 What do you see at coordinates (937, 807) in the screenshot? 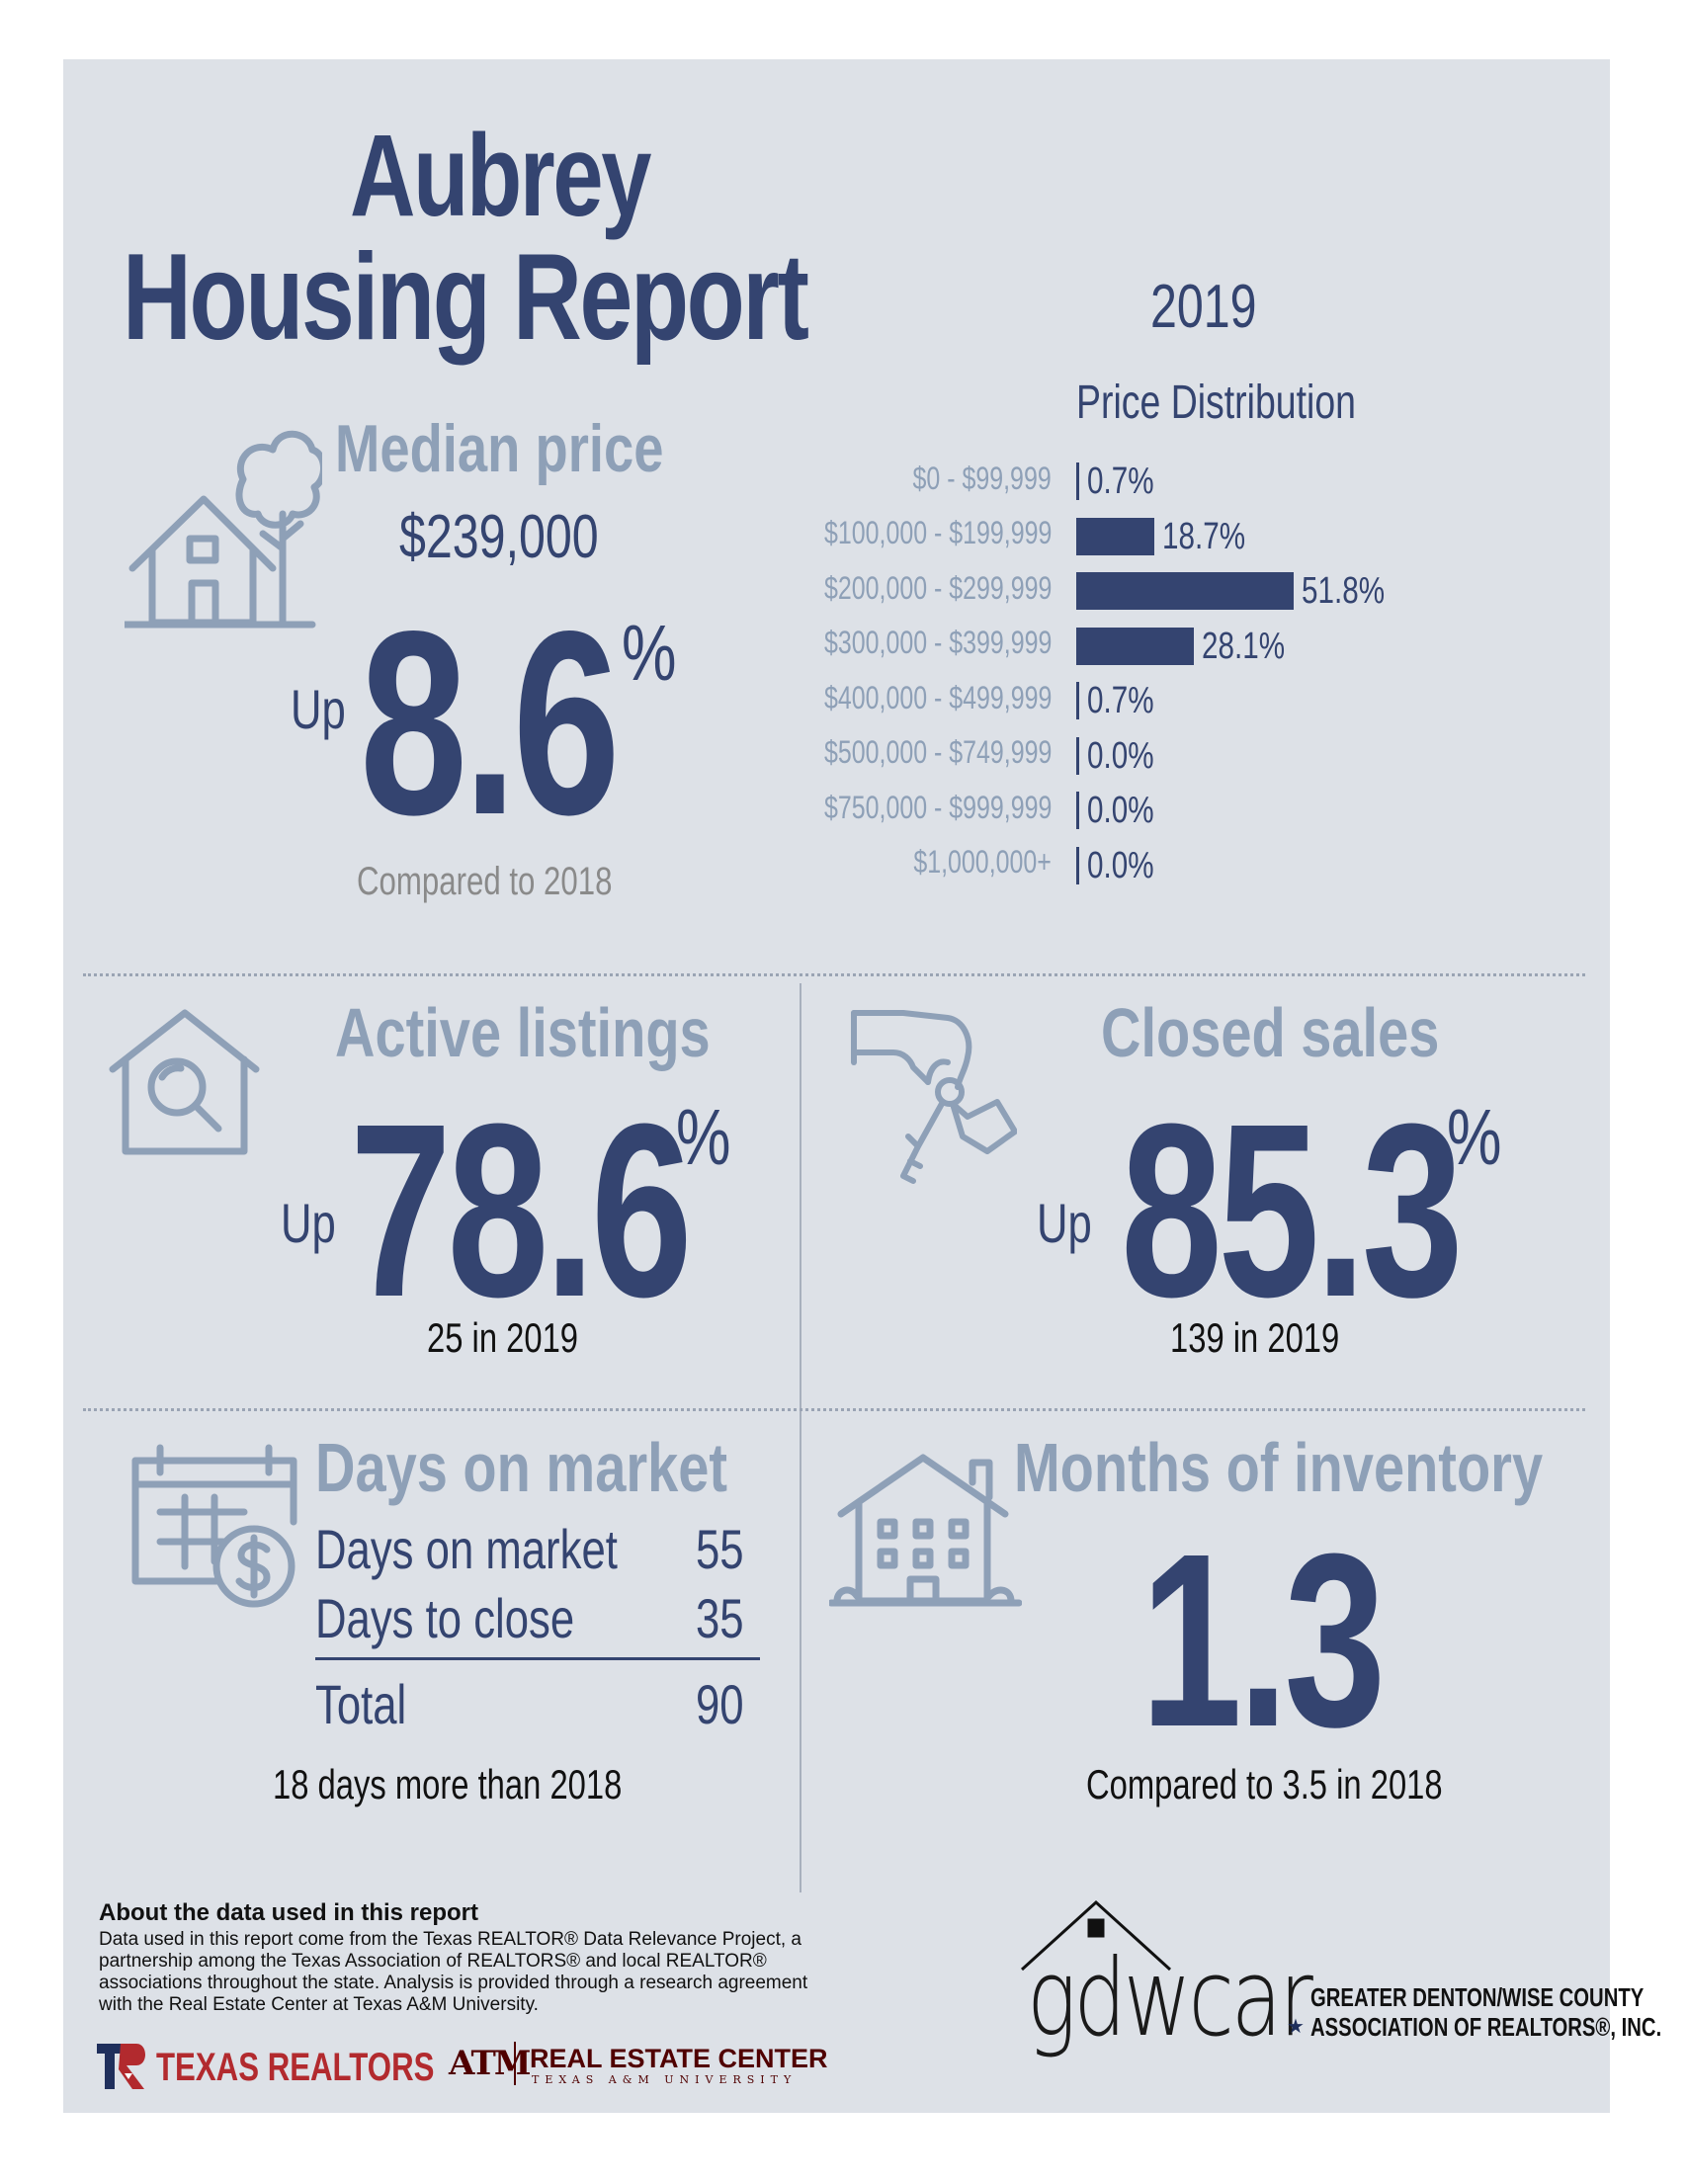
I see `price-range-label: $750,000 - $999,999` at bounding box center [937, 807].